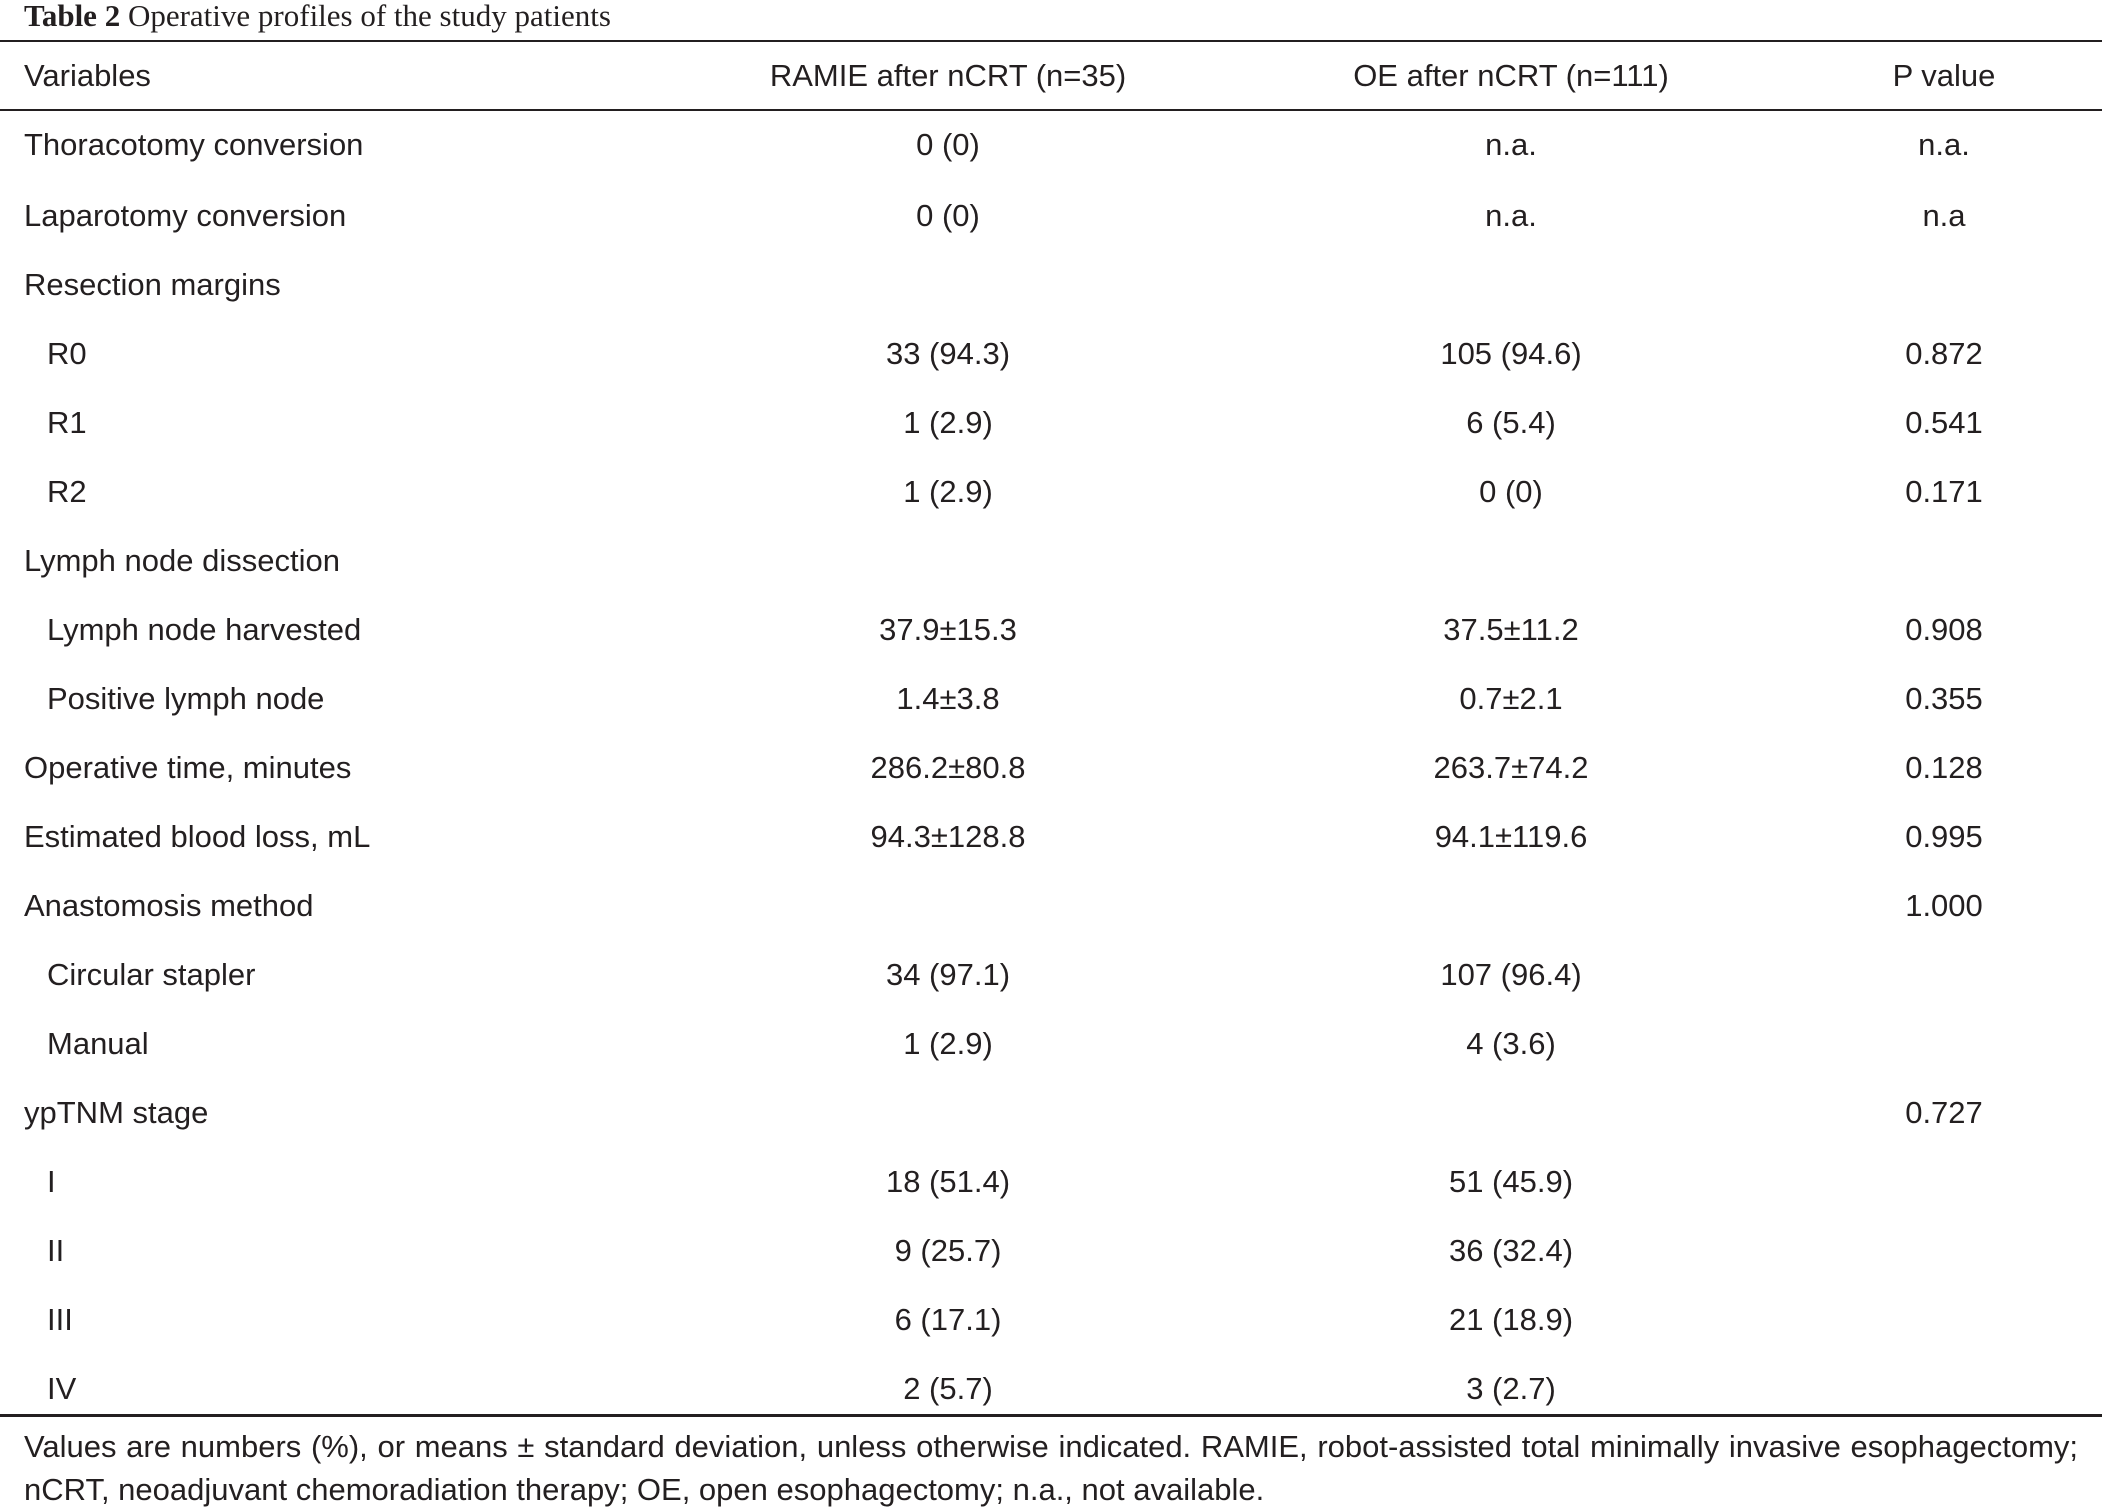  Describe the element at coordinates (1511, 629) in the screenshot. I see `cell-oe: 37.5±11.2` at that location.